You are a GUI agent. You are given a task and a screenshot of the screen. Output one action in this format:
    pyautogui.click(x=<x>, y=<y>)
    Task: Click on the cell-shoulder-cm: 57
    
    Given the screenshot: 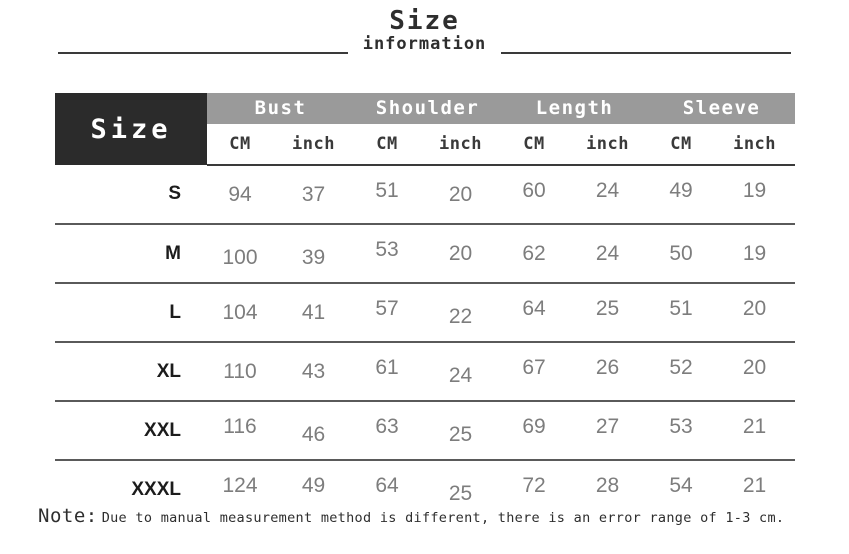 What is the action you would take?
    pyautogui.click(x=387, y=309)
    